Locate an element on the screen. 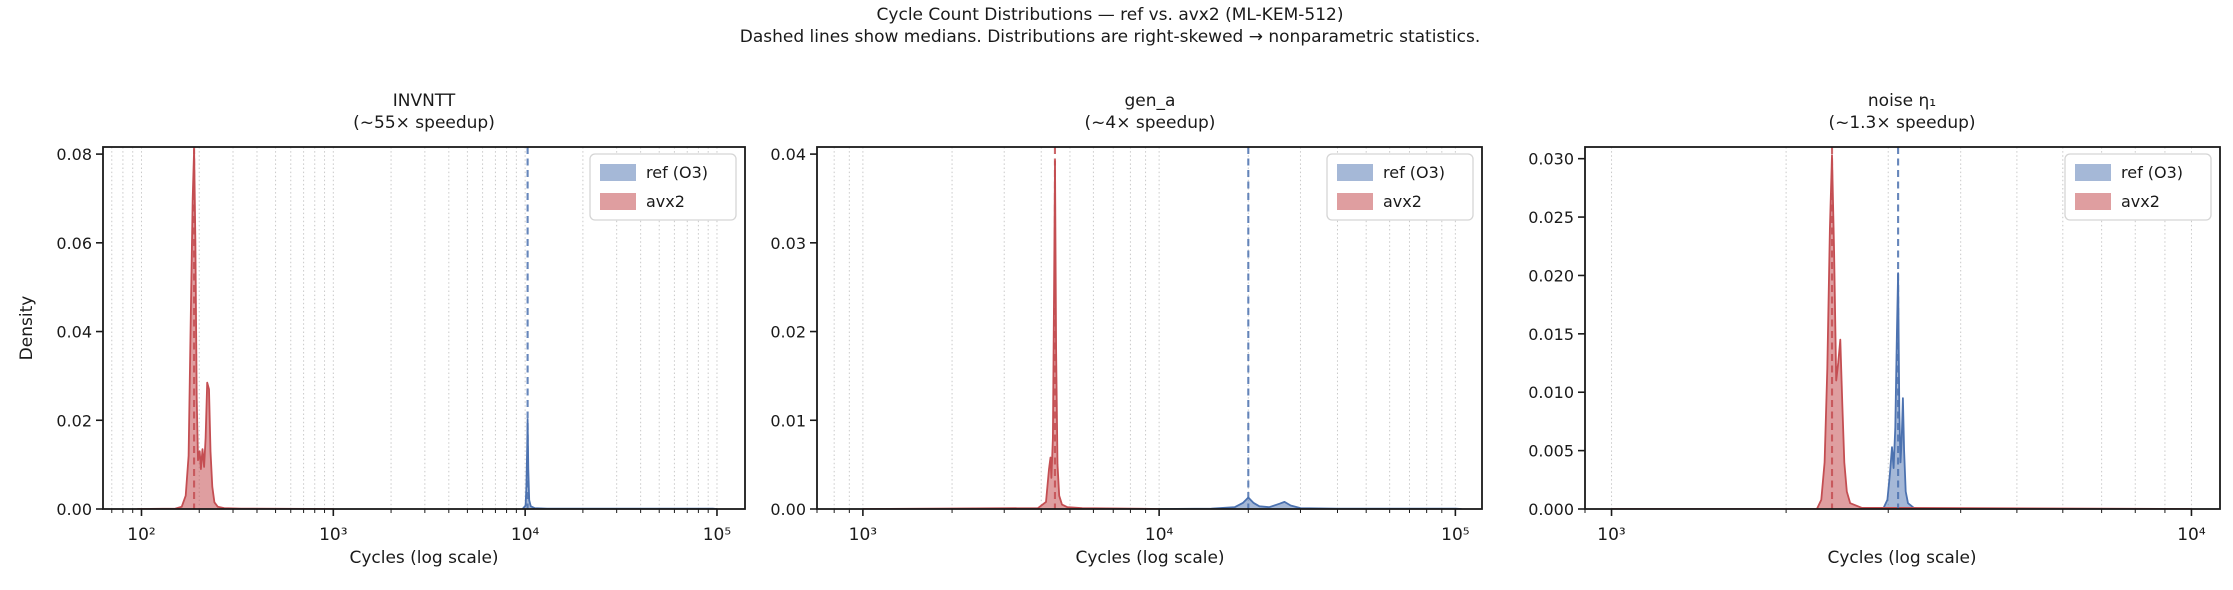  subplot-title-gen-a: gen_a (~4× speedup) is located at coordinates (1150, 112).